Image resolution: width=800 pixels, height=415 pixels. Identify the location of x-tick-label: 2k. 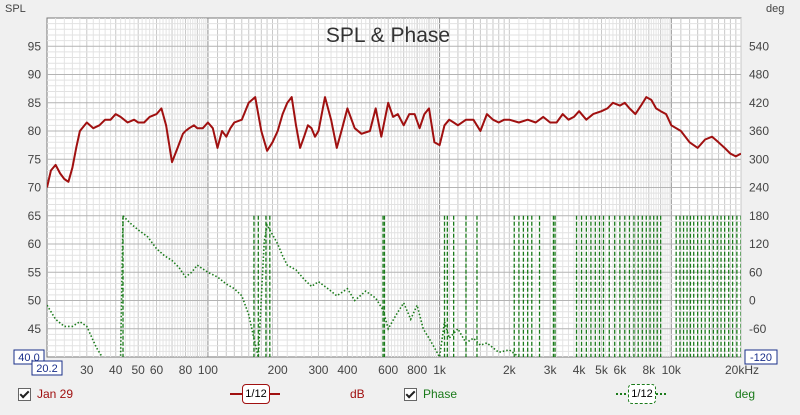
(510, 370).